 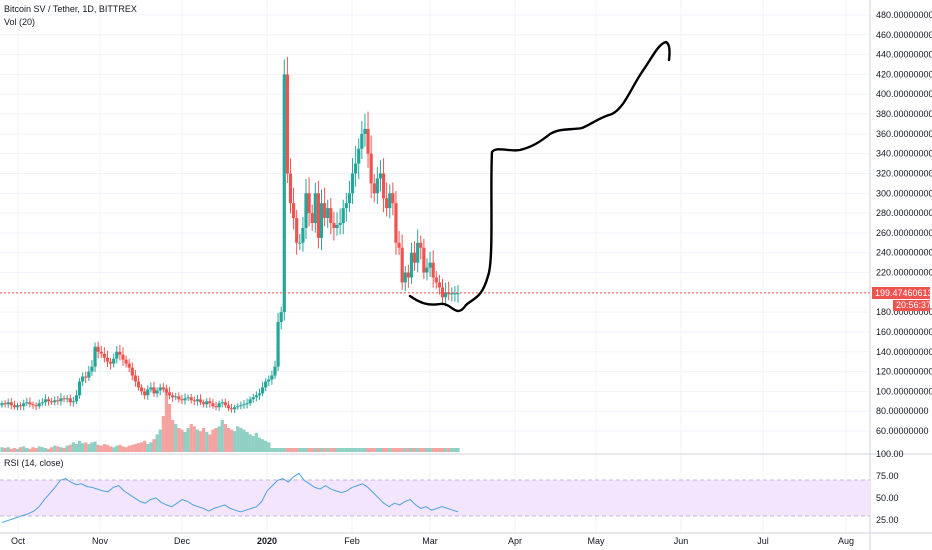 I want to click on price-tick-label: 140.00000000, so click(x=904, y=352).